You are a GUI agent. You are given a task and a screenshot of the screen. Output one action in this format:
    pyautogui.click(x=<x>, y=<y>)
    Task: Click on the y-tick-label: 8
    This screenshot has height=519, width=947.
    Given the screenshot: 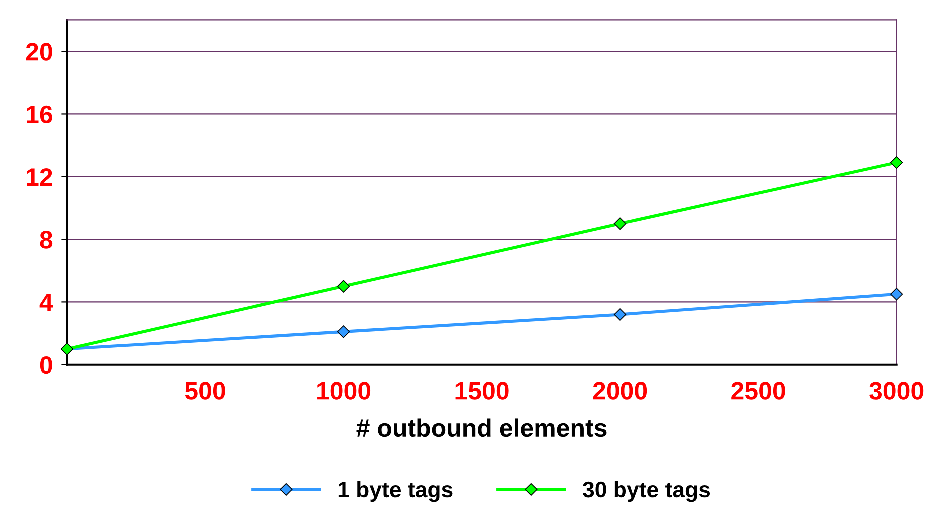 What is the action you would take?
    pyautogui.click(x=46, y=240)
    